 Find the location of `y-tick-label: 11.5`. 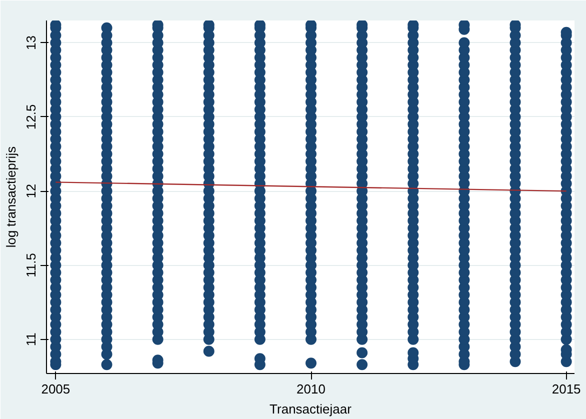

y-tick-label: 11.5 is located at coordinates (31, 265).